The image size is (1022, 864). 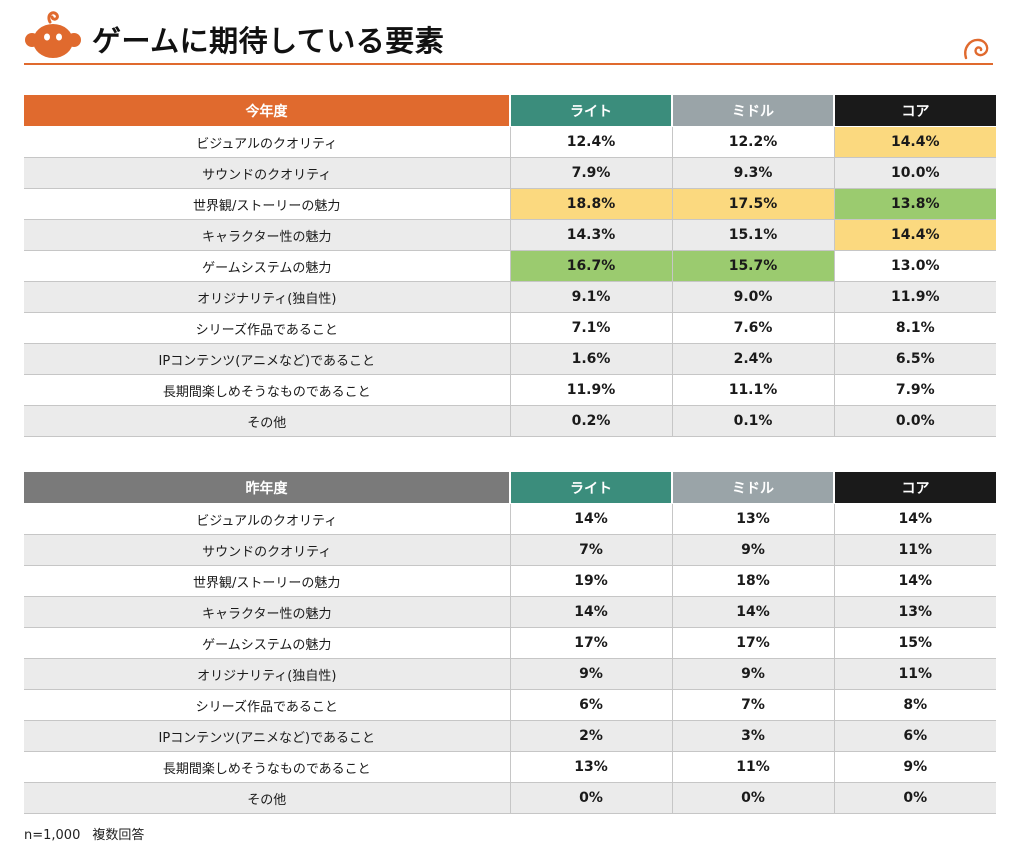 I want to click on value-cell-middle: 15.1%, so click(x=753, y=235).